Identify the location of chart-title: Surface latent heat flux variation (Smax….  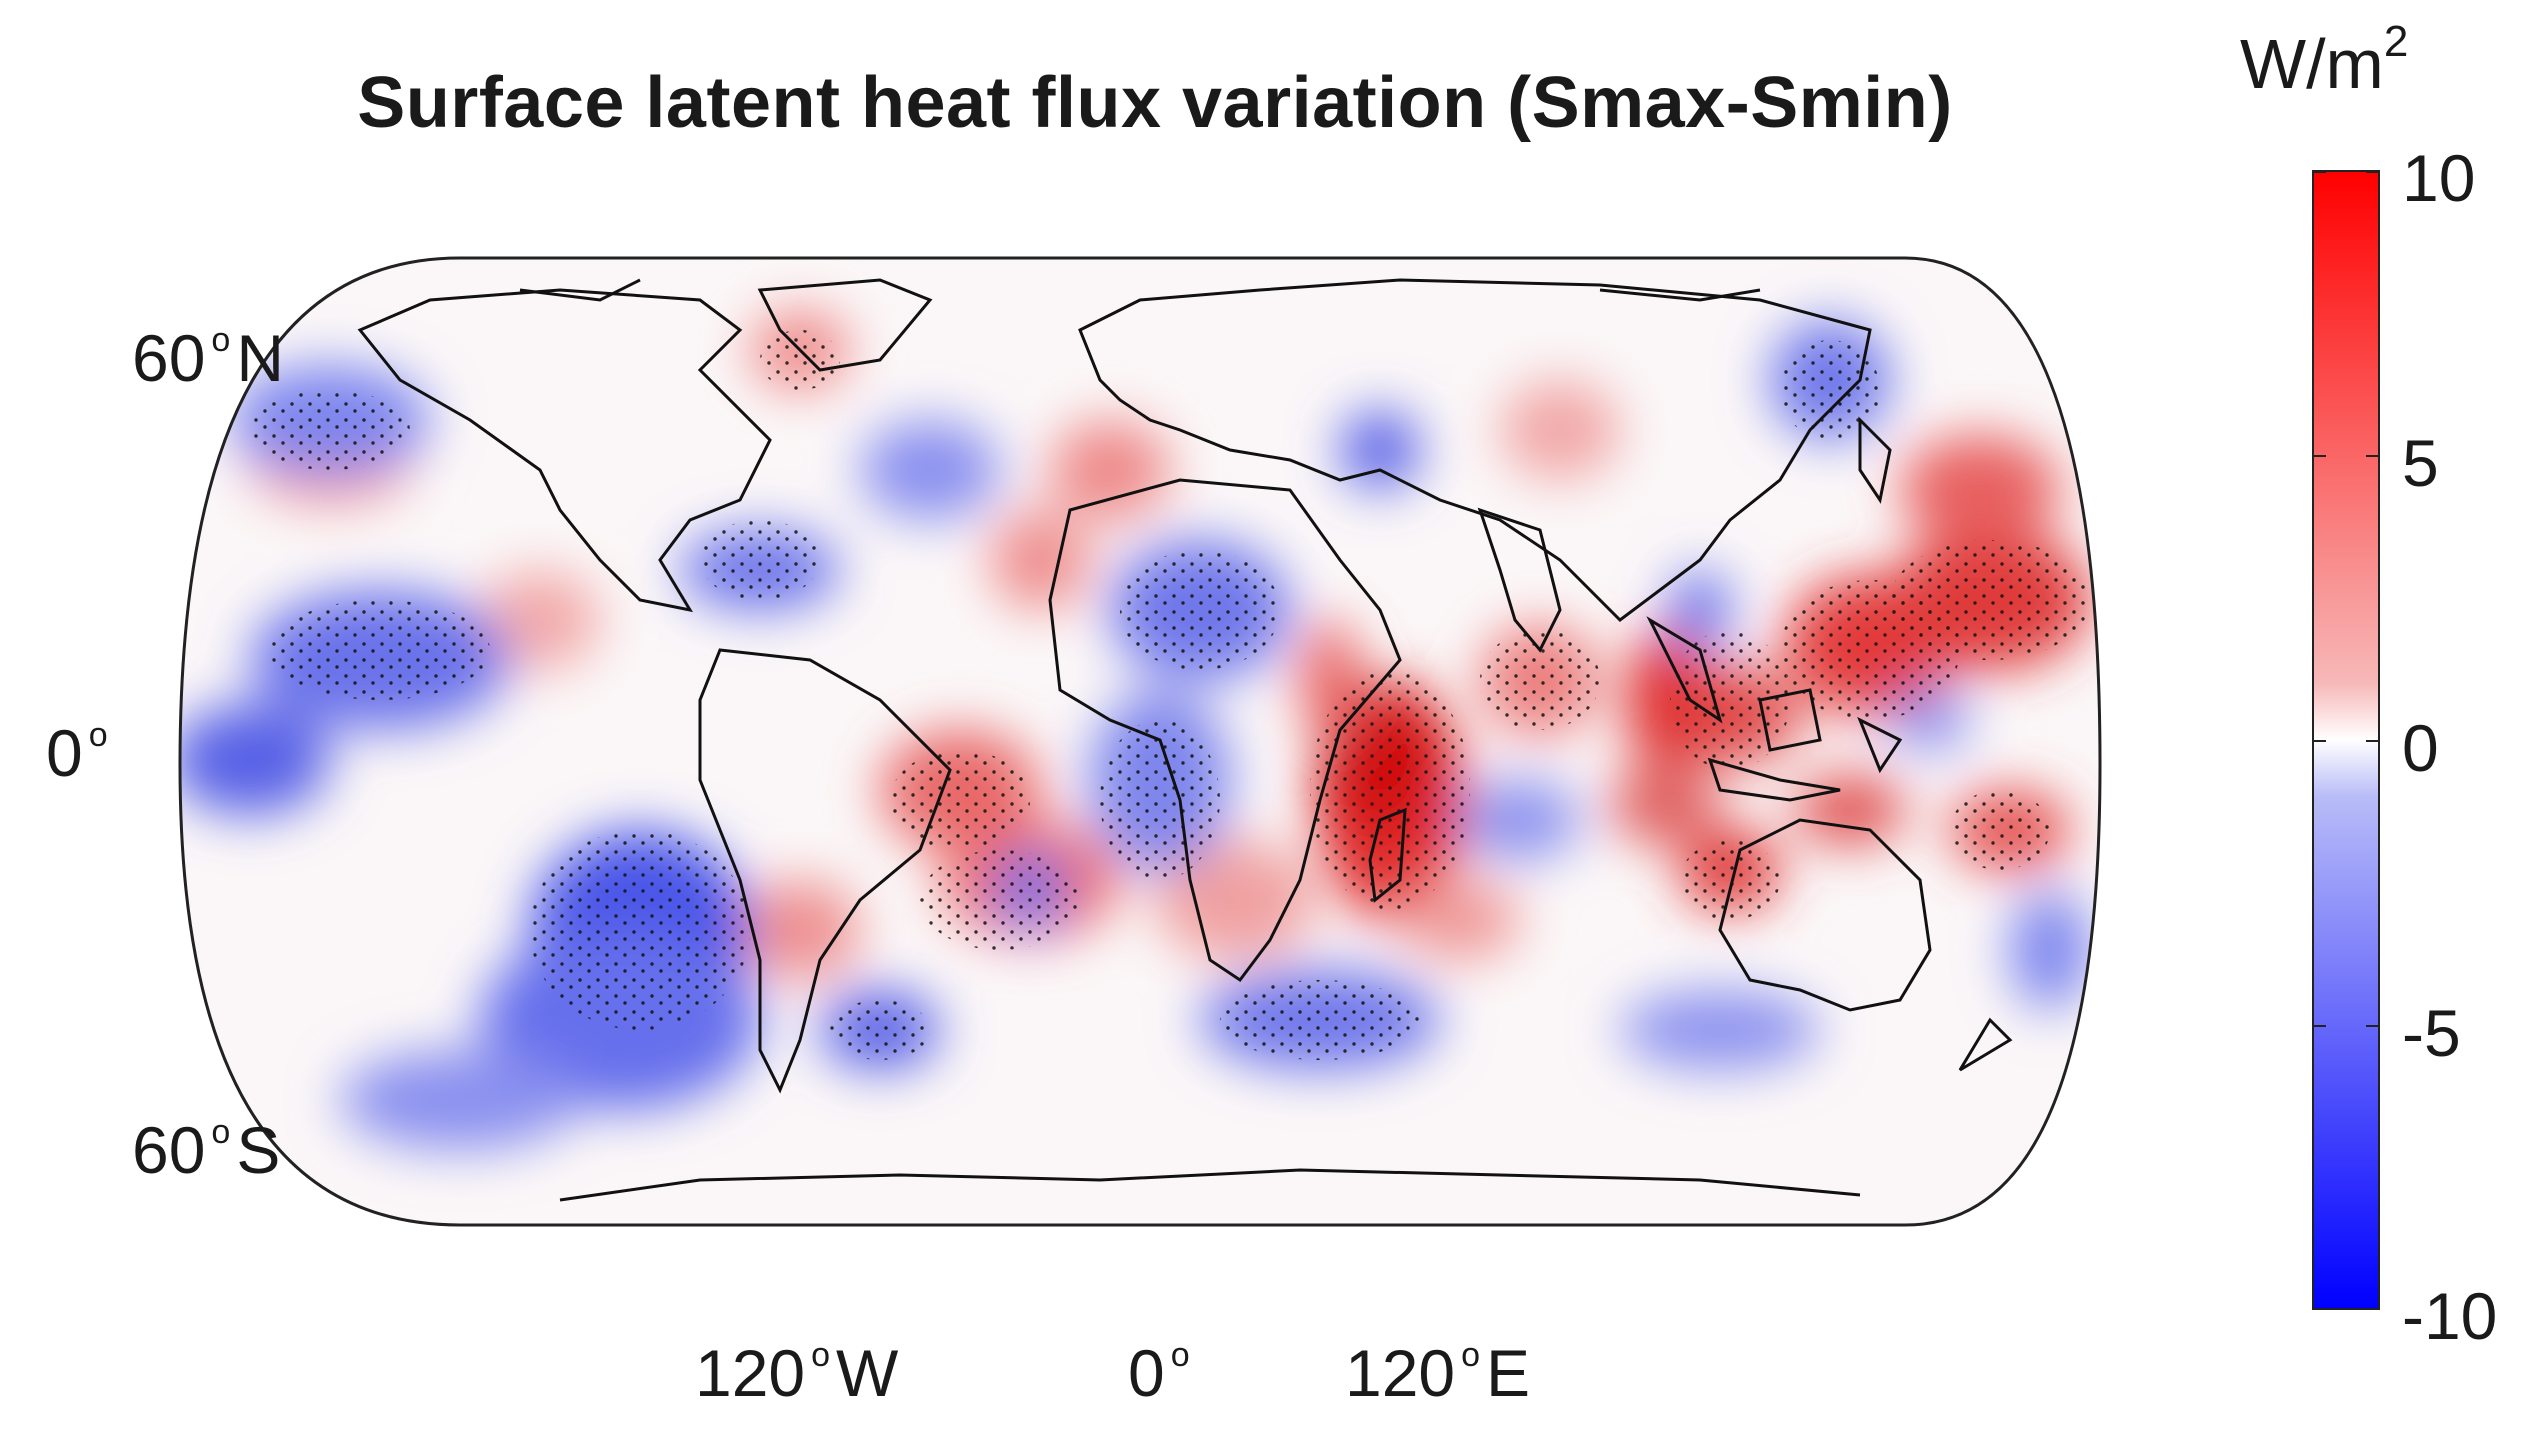
(1155, 103).